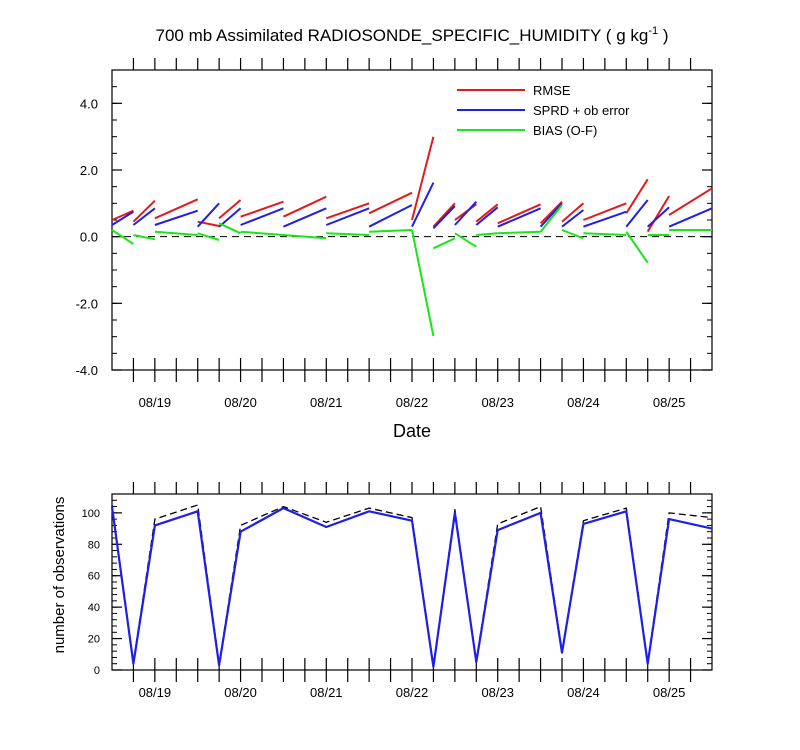  Describe the element at coordinates (412, 692) in the screenshot. I see `bottom-x-tick-label: 08/22` at that location.